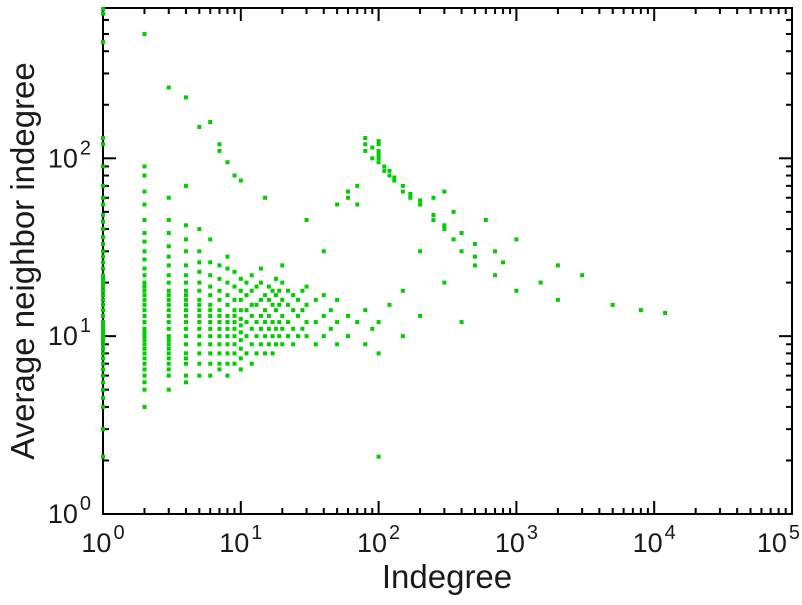  I want to click on svg-text:104: 10 4, so click(654, 540).